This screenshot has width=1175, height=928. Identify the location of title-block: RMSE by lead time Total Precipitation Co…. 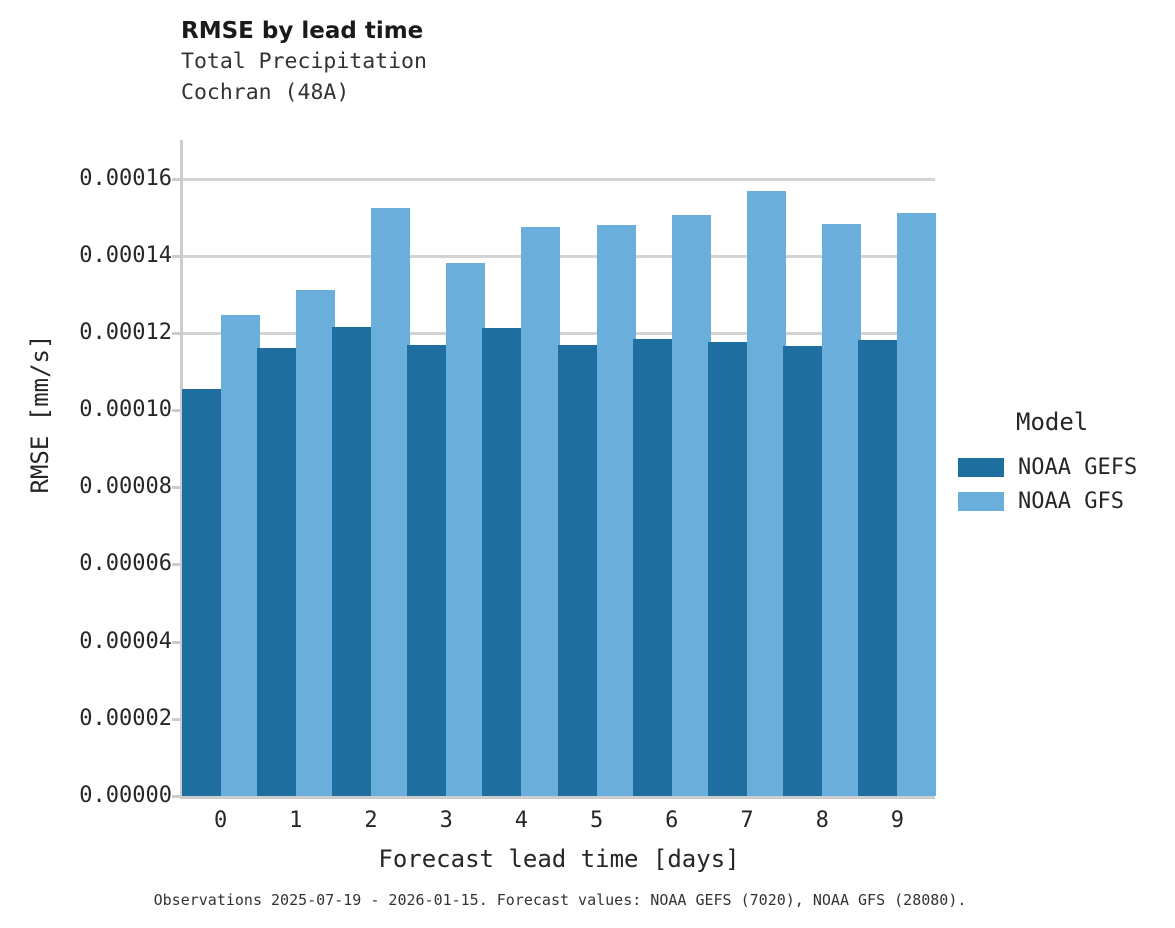
(304, 62).